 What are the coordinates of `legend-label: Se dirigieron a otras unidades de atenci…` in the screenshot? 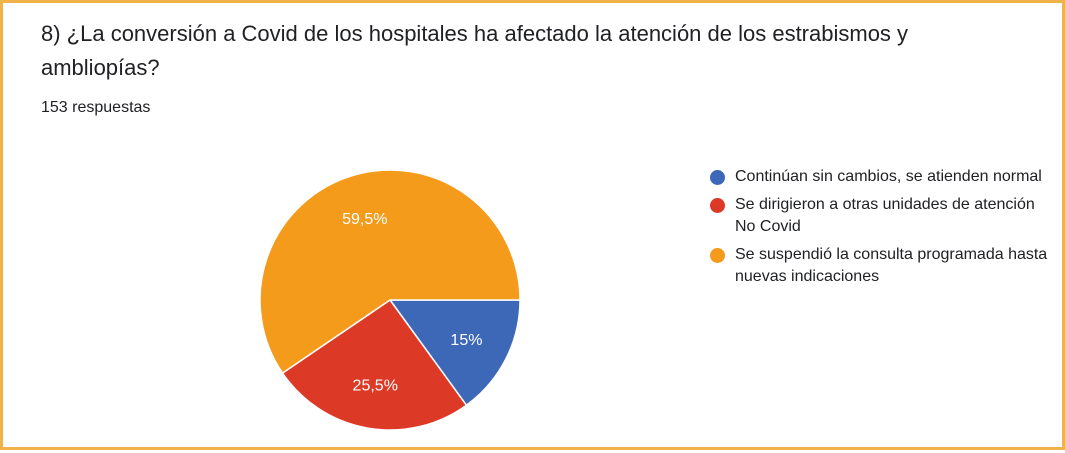 It's located at (885, 215).